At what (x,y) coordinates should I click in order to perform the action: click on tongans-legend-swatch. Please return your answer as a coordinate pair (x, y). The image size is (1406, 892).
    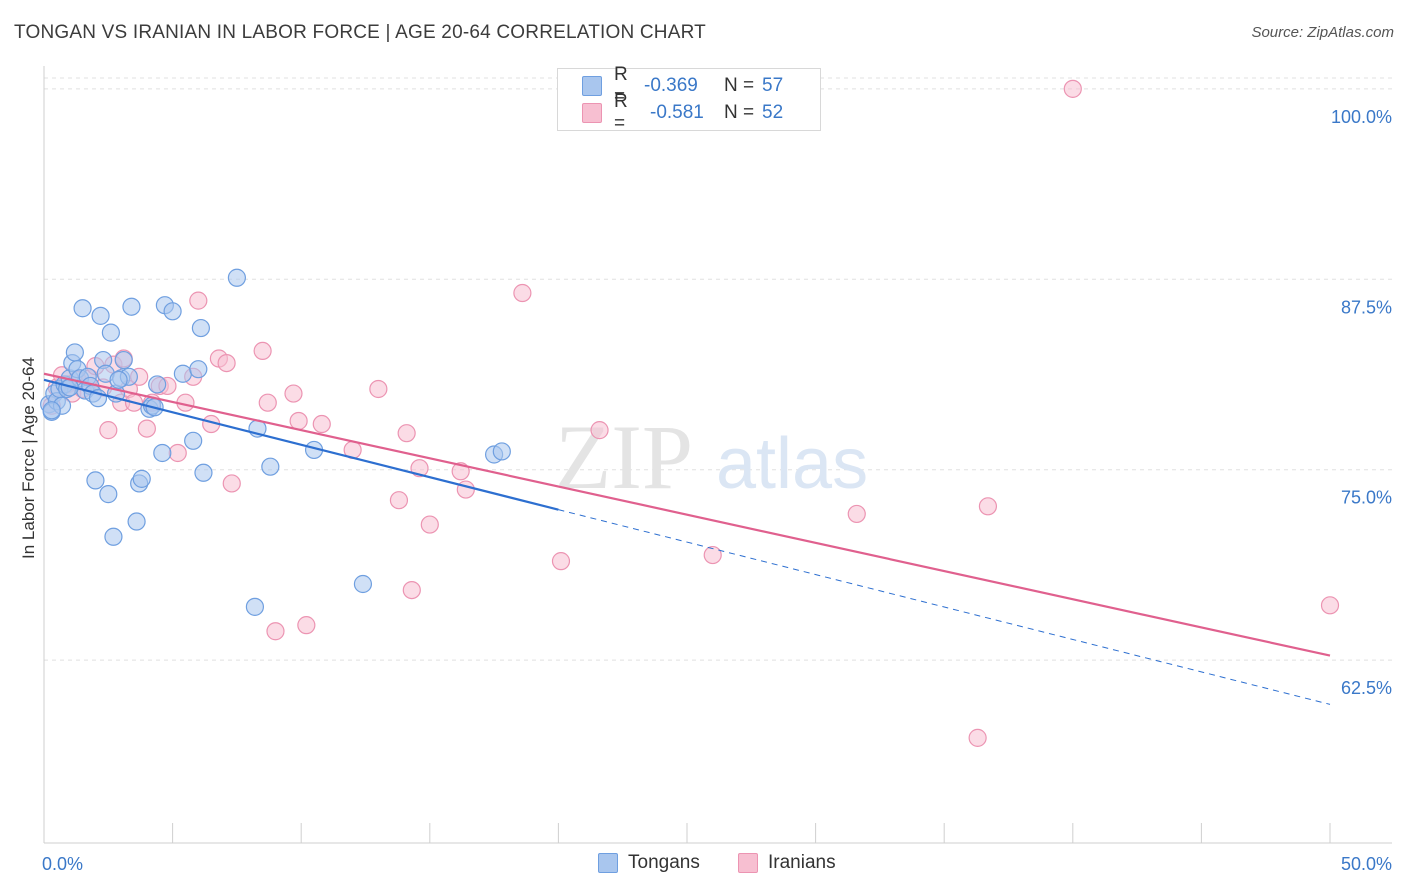
    Looking at the image, I should click on (608, 863).